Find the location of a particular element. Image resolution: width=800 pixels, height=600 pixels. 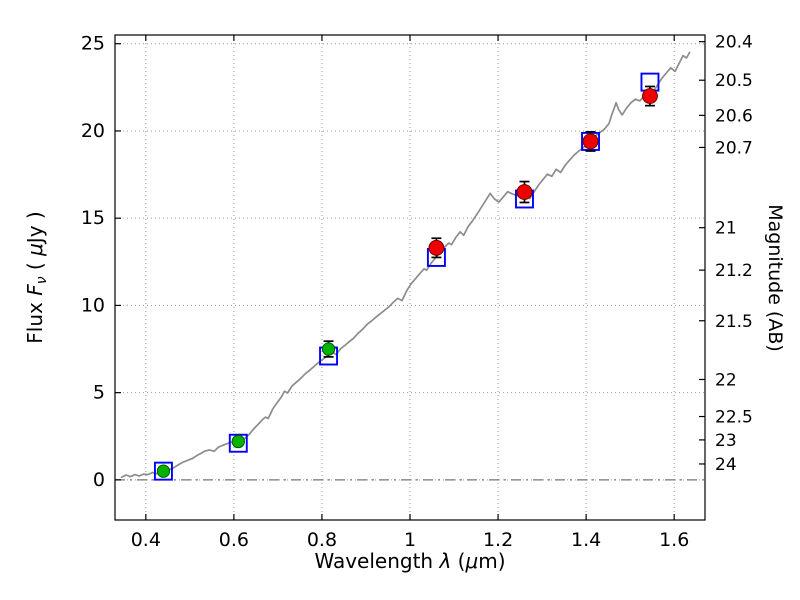

y-left-tick-label: 25 is located at coordinates (93, 44).